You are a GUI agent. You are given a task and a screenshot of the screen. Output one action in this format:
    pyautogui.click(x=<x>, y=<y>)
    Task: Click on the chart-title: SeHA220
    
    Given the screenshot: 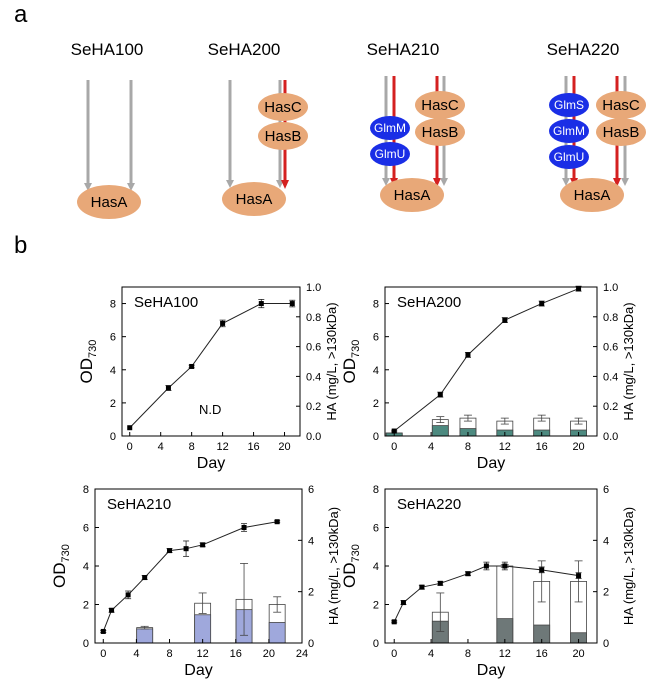 What is the action you would take?
    pyautogui.click(x=429, y=504)
    